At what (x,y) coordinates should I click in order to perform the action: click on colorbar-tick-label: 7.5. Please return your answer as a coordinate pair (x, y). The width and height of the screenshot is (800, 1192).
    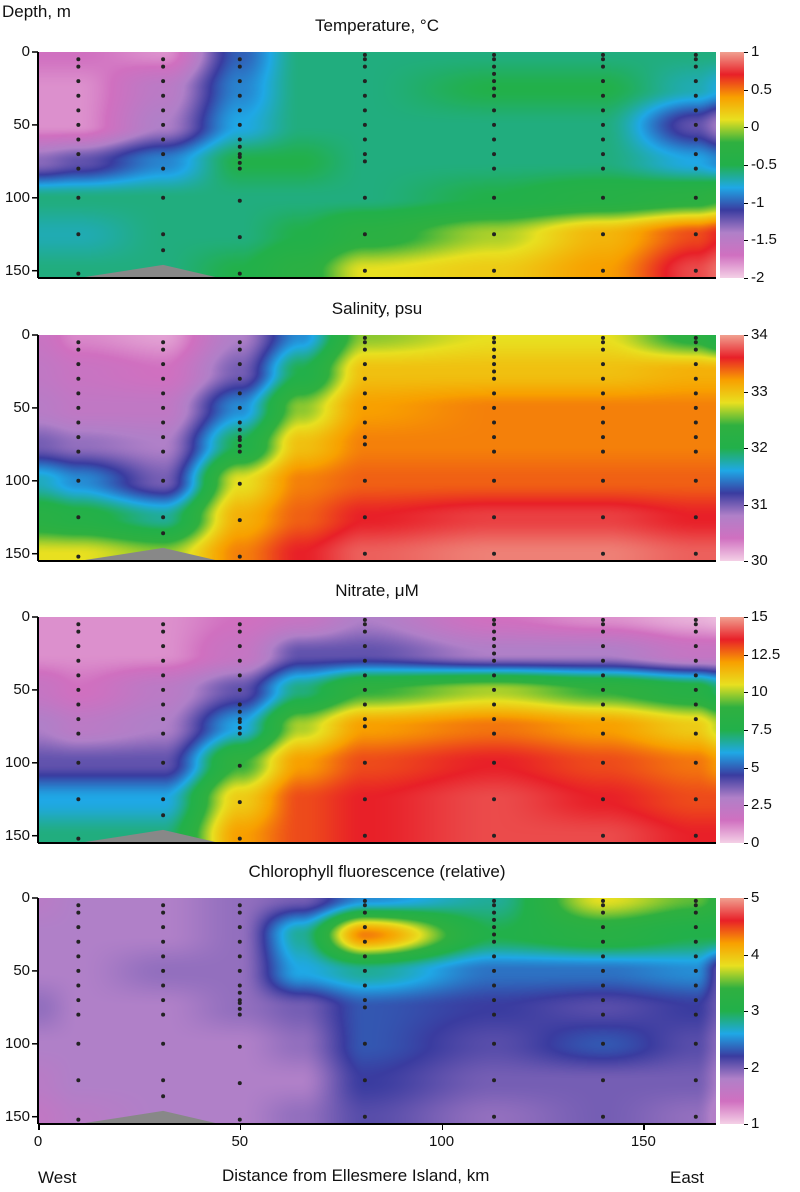
    Looking at the image, I should click on (761, 729).